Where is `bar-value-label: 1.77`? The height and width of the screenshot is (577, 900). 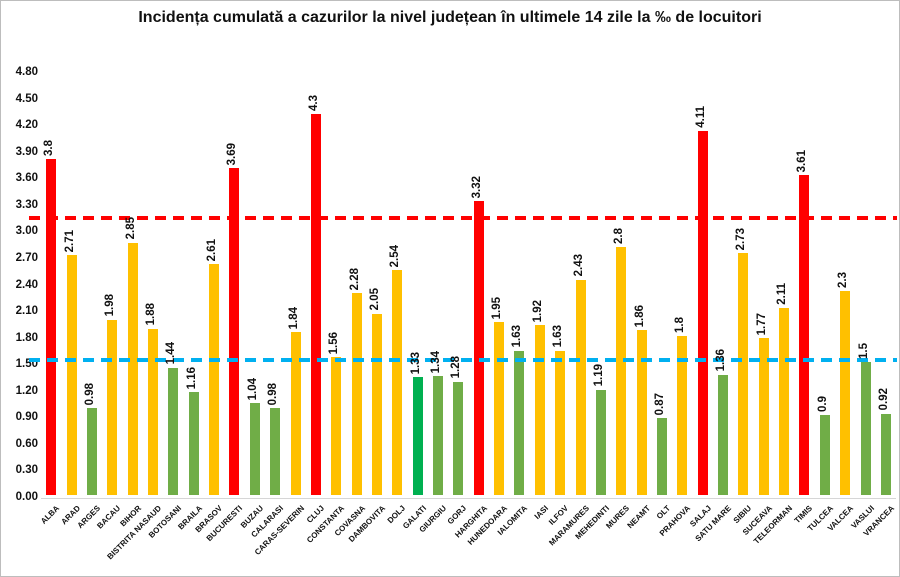
bar-value-label: 1.77 is located at coordinates (761, 324).